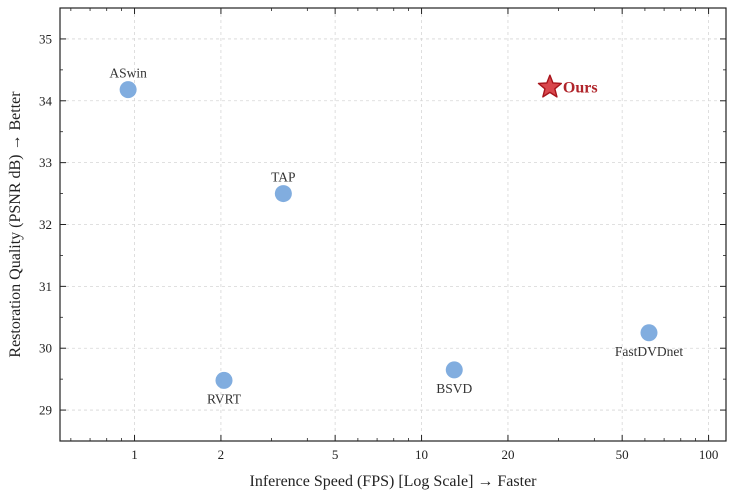  What do you see at coordinates (709, 454) in the screenshot?
I see `x-tick-label: 100` at bounding box center [709, 454].